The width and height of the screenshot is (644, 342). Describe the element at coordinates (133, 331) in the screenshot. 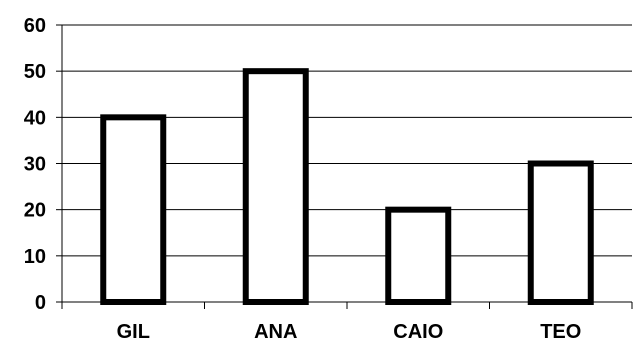

I see `x-tick-label: GIL` at that location.